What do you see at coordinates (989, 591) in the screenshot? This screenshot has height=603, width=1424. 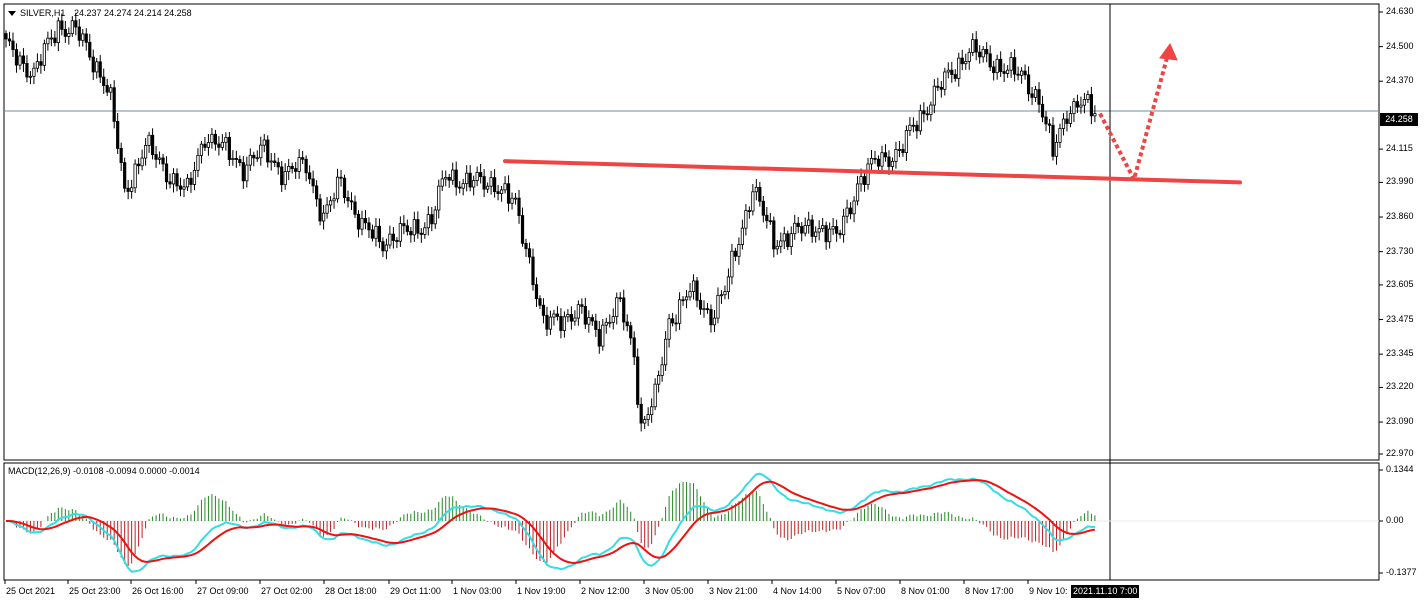 I see `x-tick-label: 8 Nov 17:00` at bounding box center [989, 591].